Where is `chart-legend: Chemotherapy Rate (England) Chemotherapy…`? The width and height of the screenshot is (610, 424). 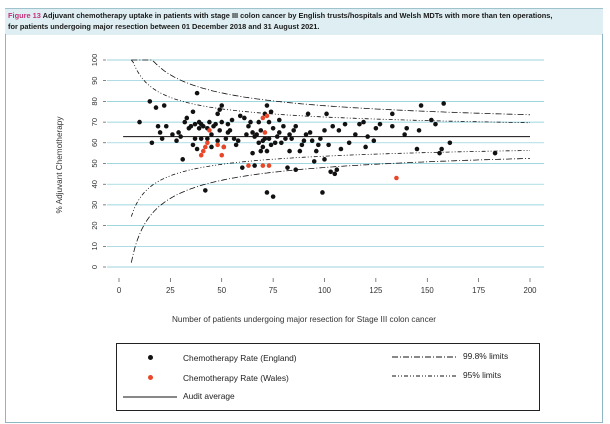 chart-legend: Chemotherapy Rate (England) Chemotherapy… is located at coordinates (328, 377).